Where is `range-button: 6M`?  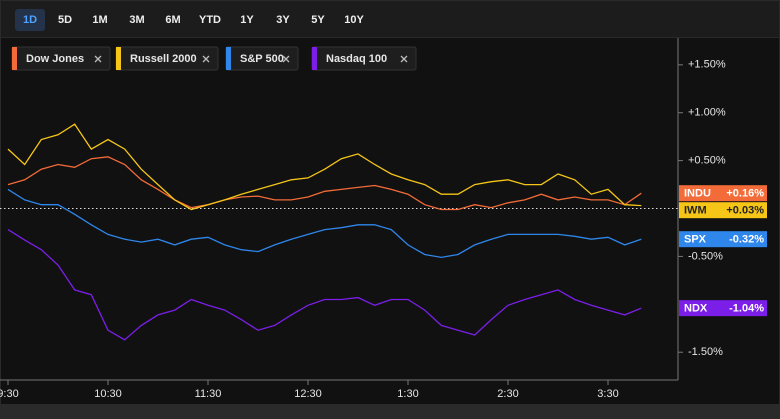
range-button: 6M is located at coordinates (172, 20).